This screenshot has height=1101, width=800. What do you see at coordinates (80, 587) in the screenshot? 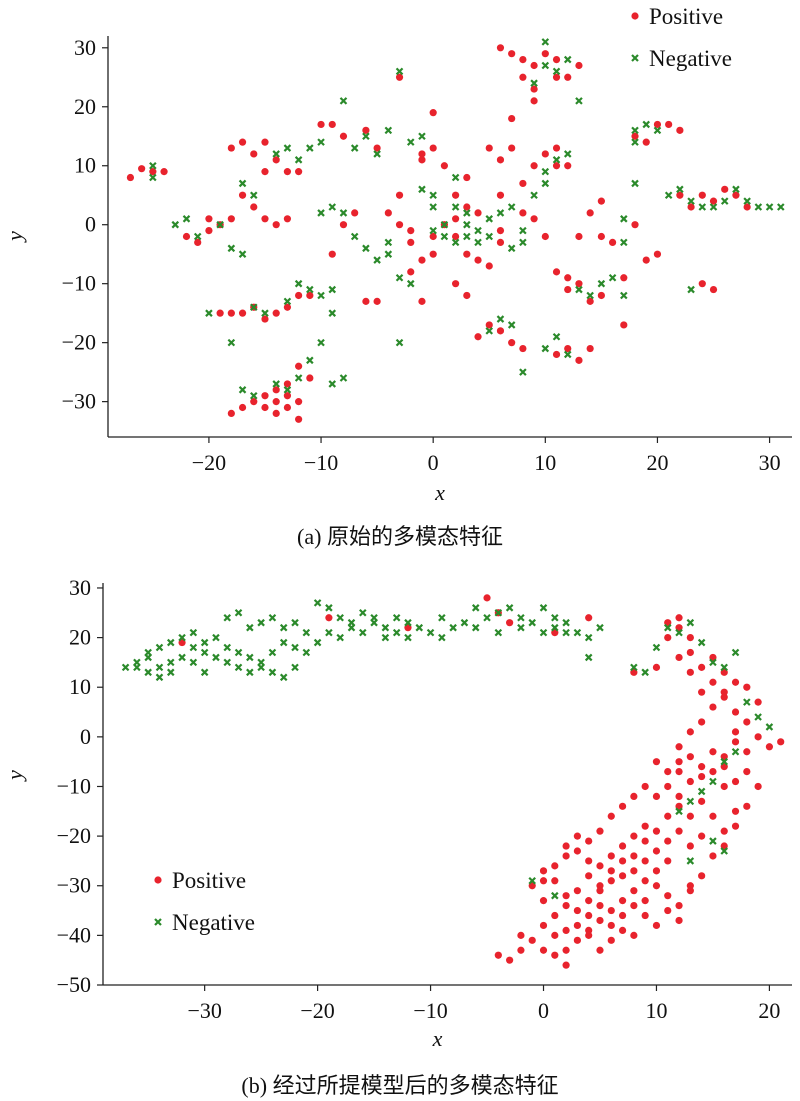
I see `y-tick-label: 30` at bounding box center [80, 587].